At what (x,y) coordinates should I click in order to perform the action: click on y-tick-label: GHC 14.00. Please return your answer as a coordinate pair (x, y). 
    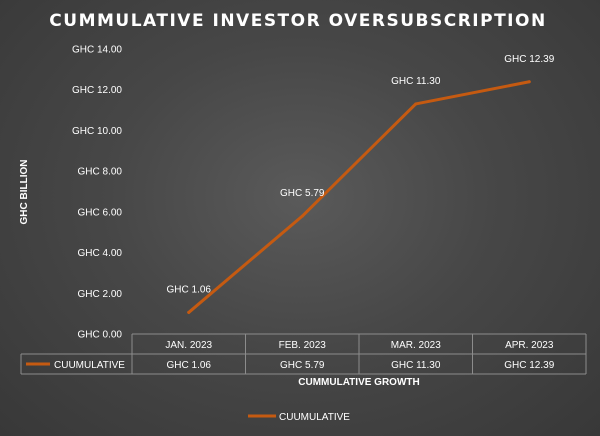
    Looking at the image, I should click on (97, 50).